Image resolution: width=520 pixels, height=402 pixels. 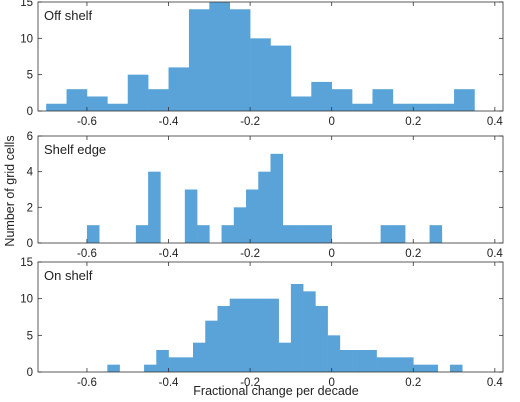 I want to click on shelf-edge-x-tick-label: 0, so click(x=331, y=254).